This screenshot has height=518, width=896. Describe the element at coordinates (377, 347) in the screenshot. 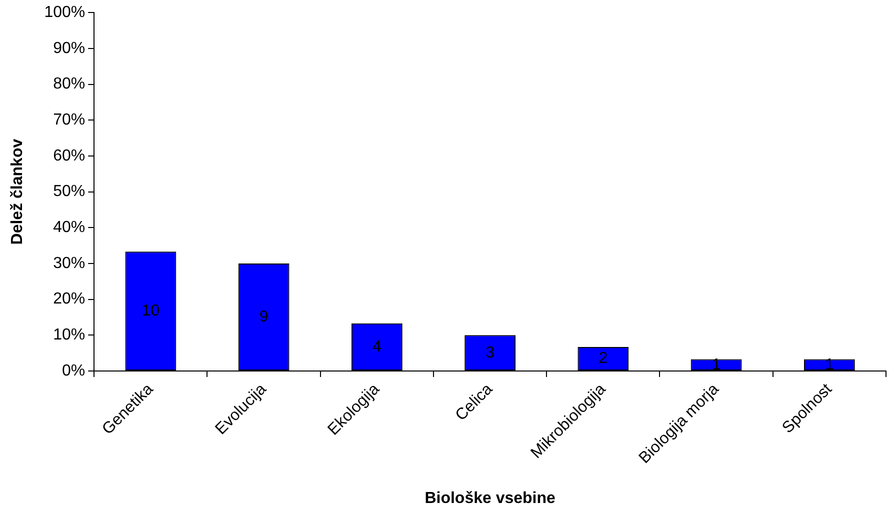

I see `annotation: 4` at that location.